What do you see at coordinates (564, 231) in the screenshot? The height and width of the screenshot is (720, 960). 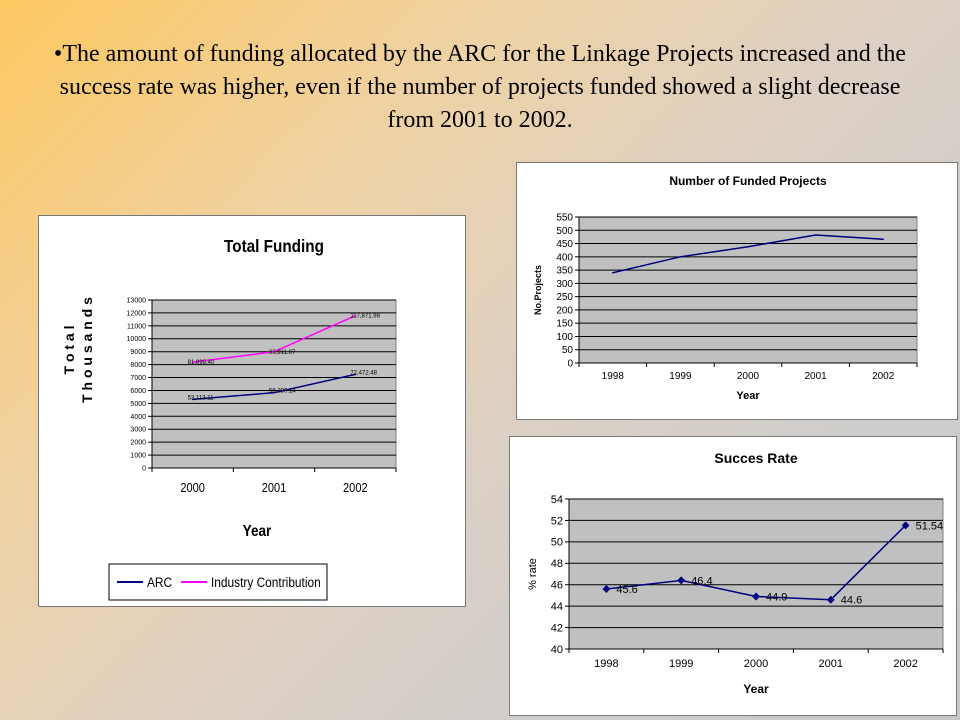 I see `y-tick-label: 500` at bounding box center [564, 231].